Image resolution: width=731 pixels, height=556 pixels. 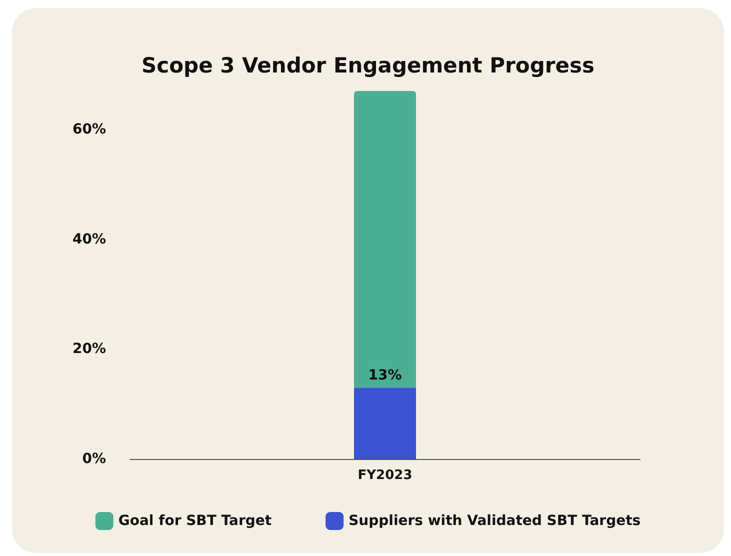 I want to click on y-tick-label: 60%, so click(x=89, y=129).